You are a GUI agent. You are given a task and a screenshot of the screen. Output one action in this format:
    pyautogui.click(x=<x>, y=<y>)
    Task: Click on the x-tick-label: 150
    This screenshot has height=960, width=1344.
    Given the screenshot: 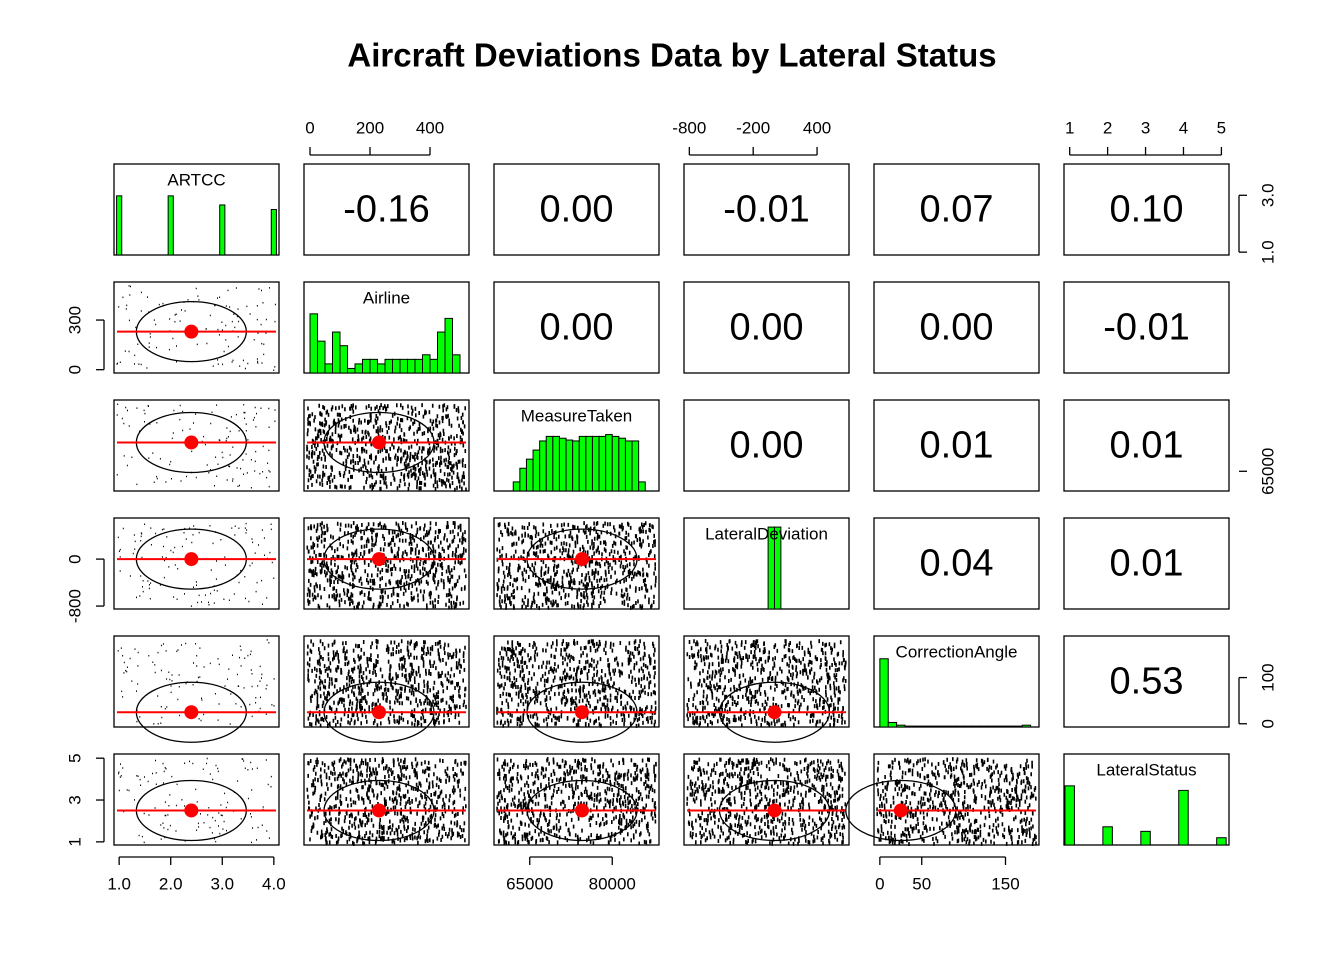 What is the action you would take?
    pyautogui.click(x=1005, y=883)
    